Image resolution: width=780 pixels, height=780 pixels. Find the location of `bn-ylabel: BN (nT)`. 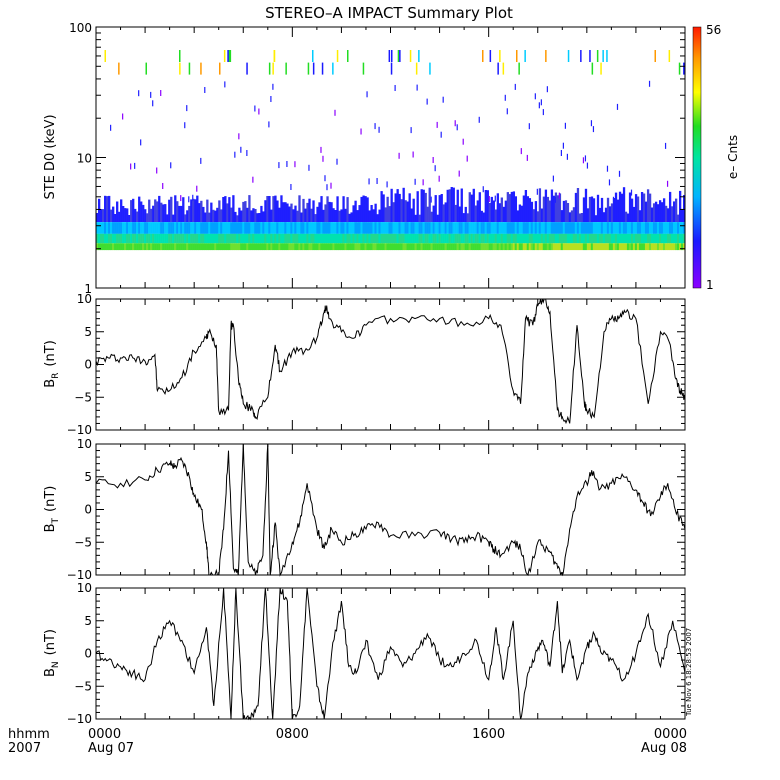

bn-ylabel: BN (nT) is located at coordinates (52, 653).